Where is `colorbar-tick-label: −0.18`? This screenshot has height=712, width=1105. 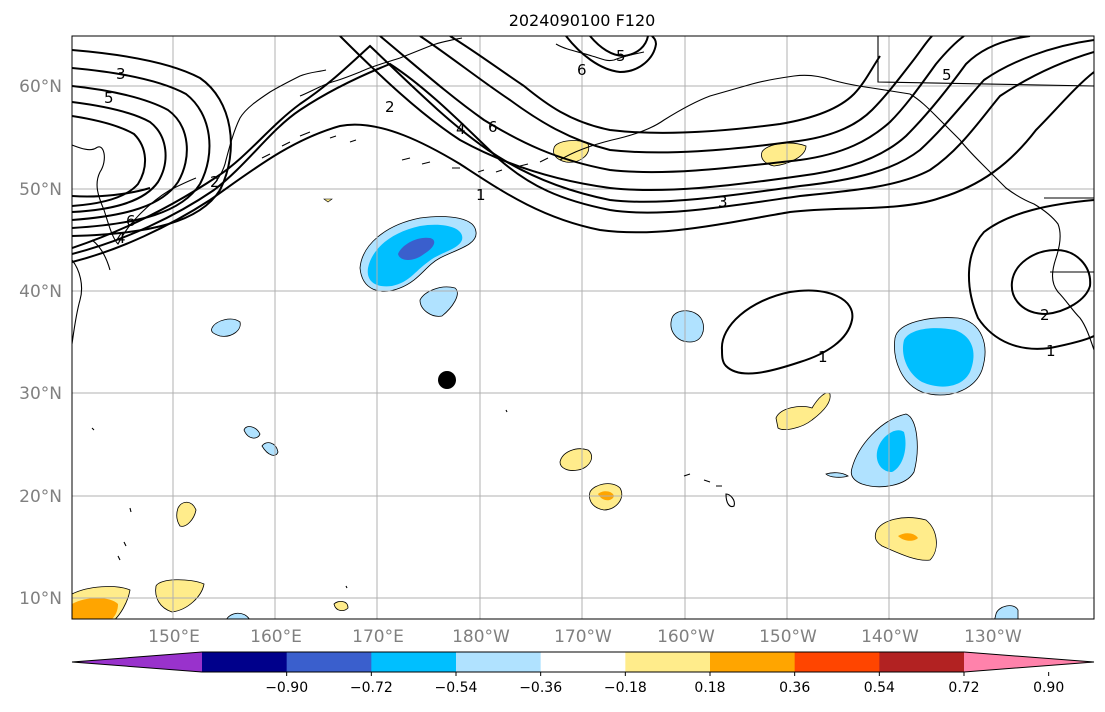
colorbar-tick-label: −0.18 is located at coordinates (625, 688).